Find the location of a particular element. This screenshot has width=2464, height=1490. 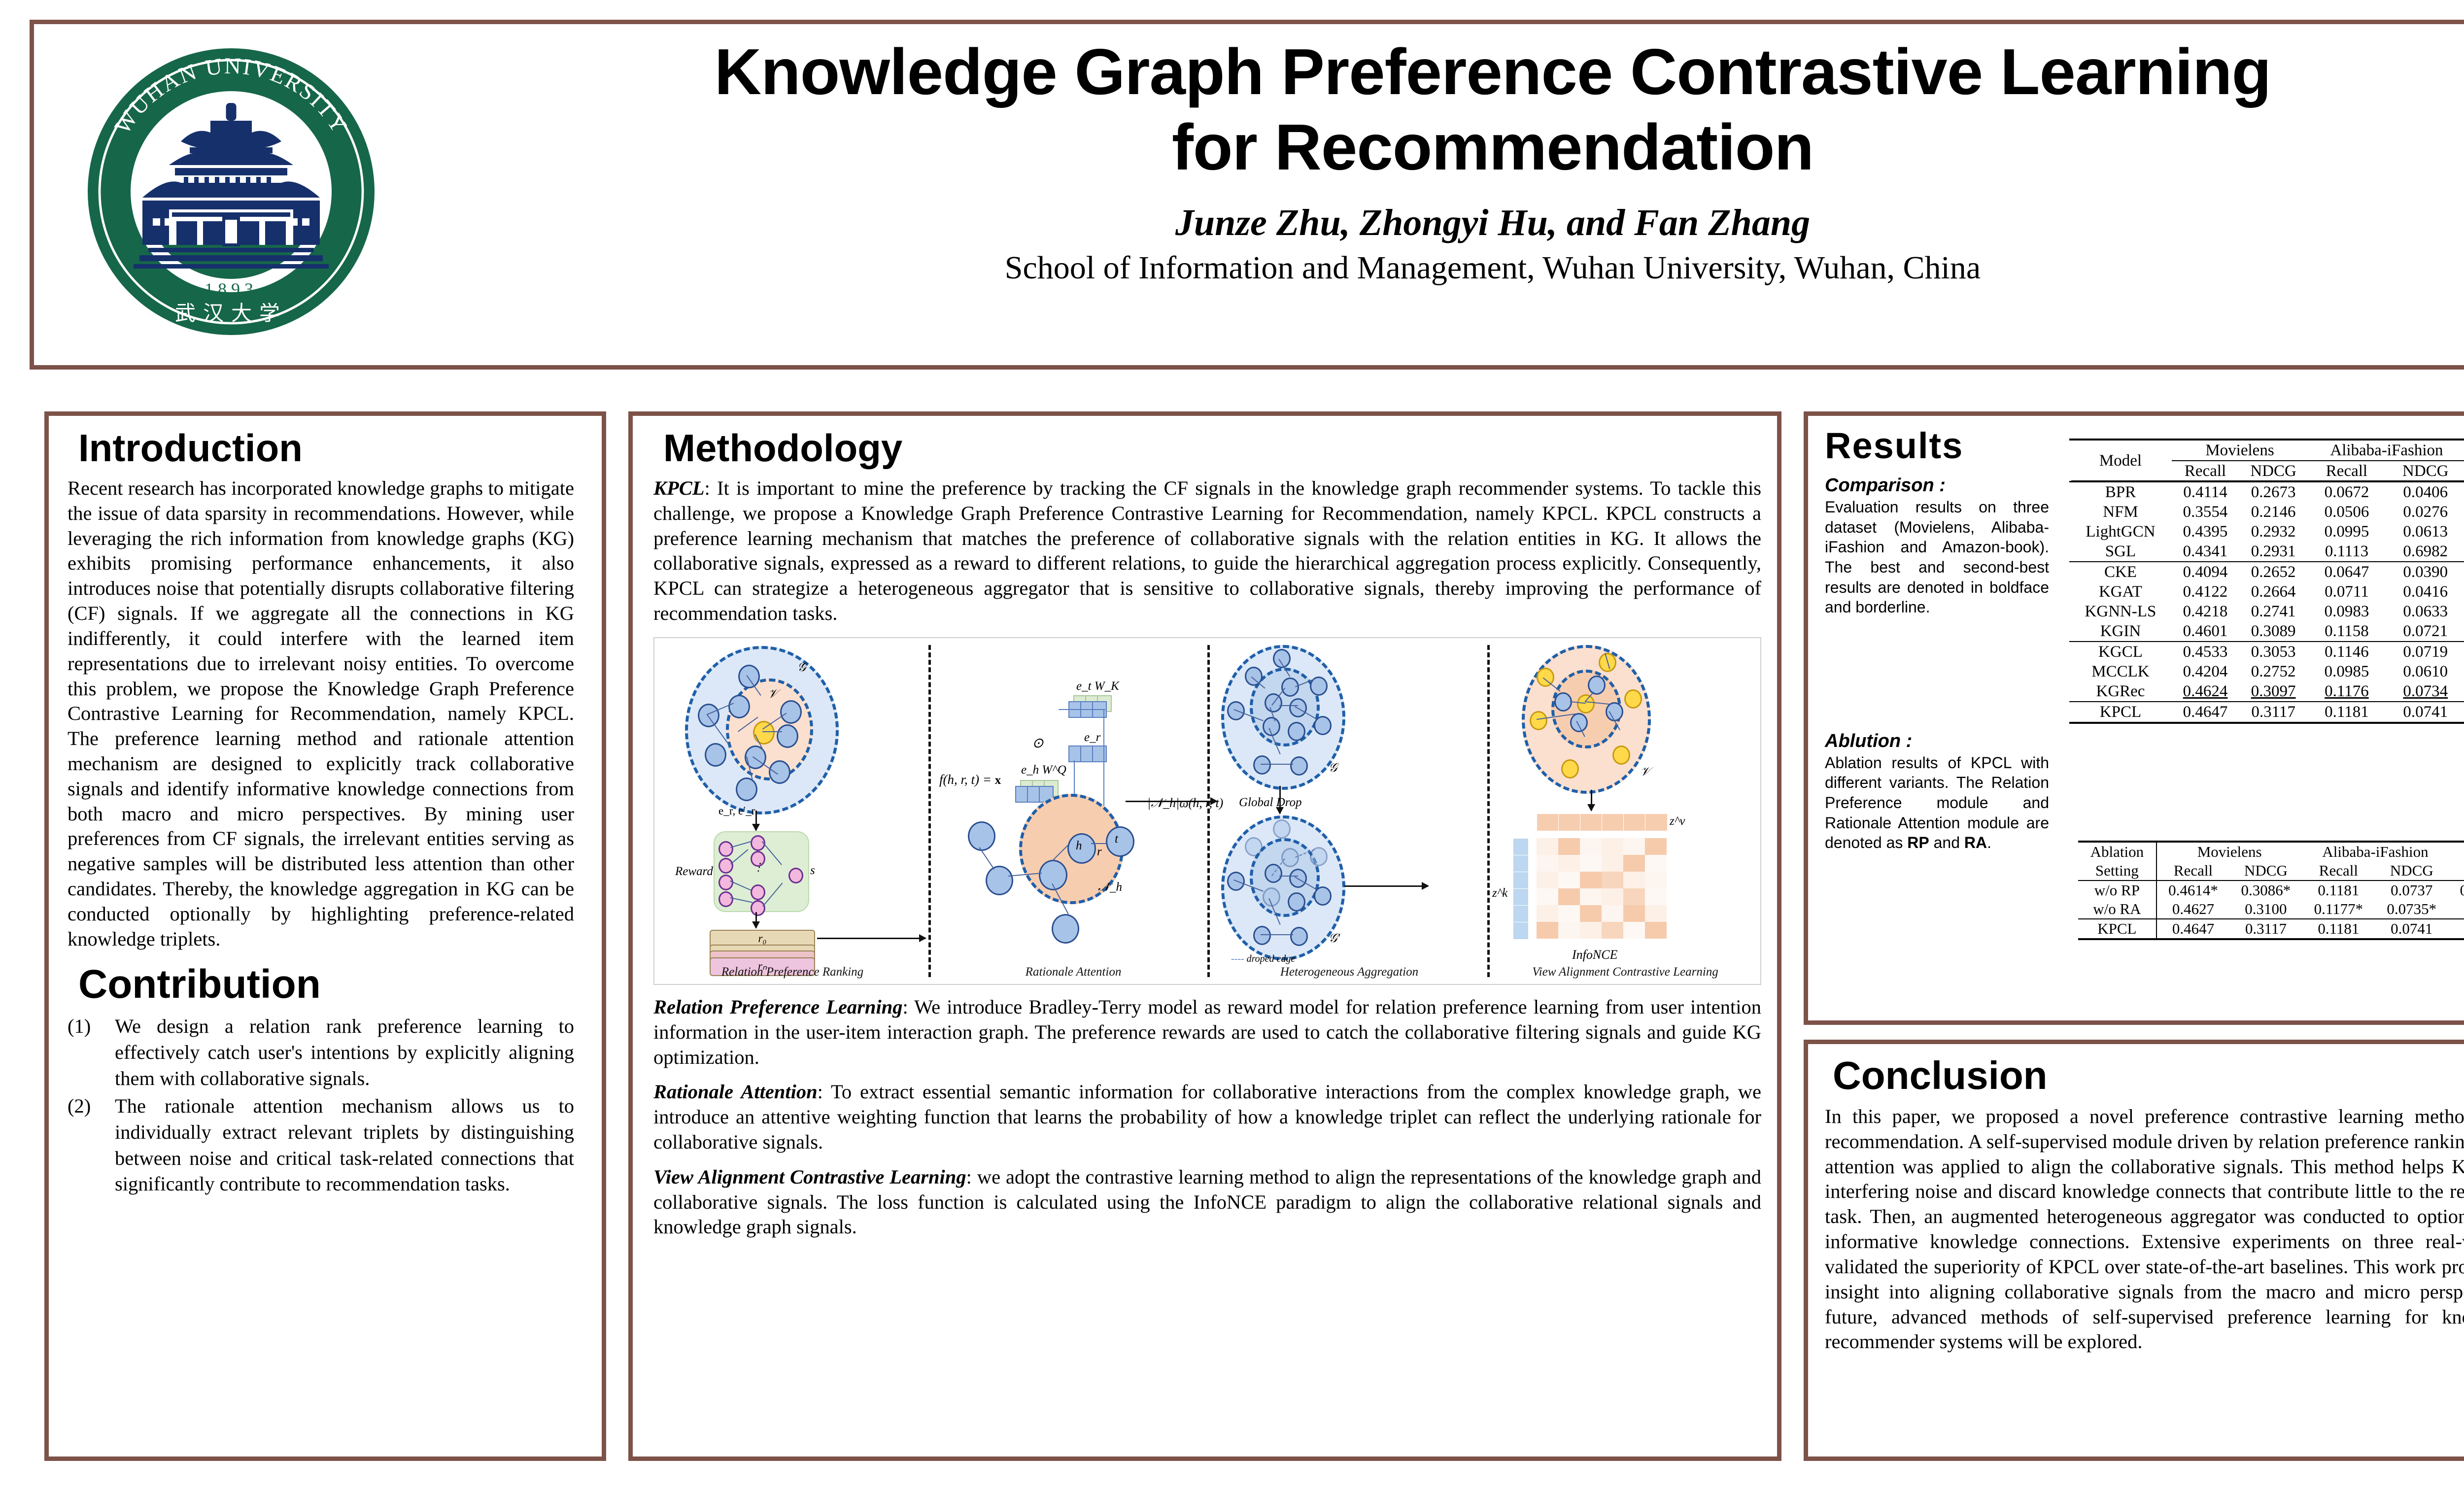

metric-value: 0.1181 is located at coordinates (2339, 890).